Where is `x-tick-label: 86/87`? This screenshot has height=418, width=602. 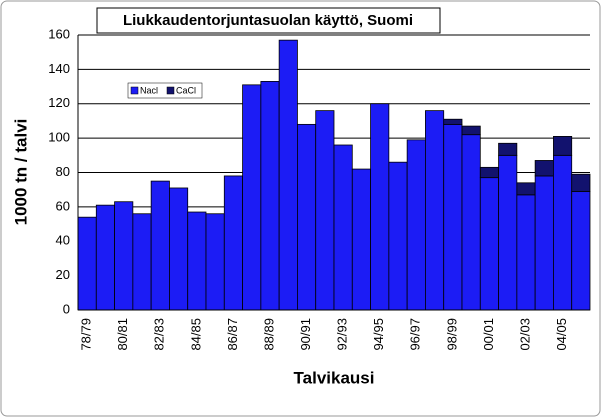
x-tick-label: 86/87 is located at coordinates (232, 334).